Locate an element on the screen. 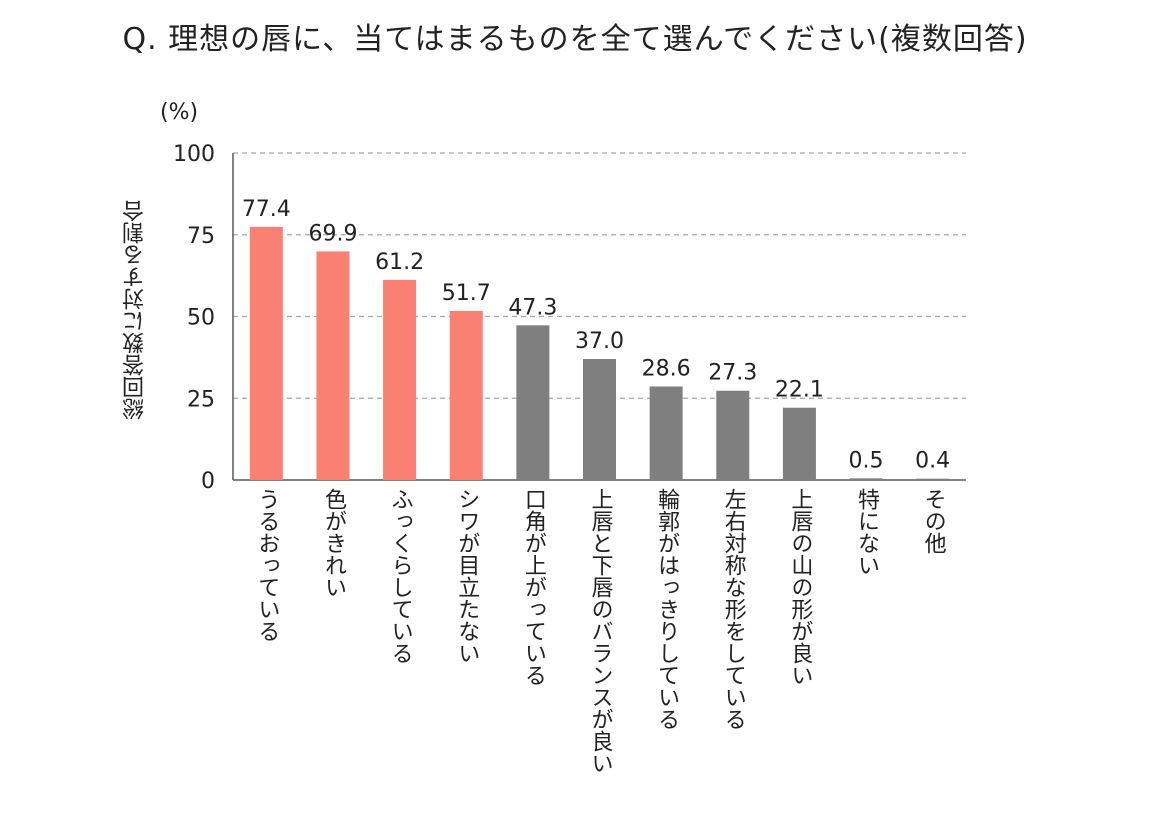 This screenshot has height=822, width=1150. data-label: 47.3 is located at coordinates (532, 307).